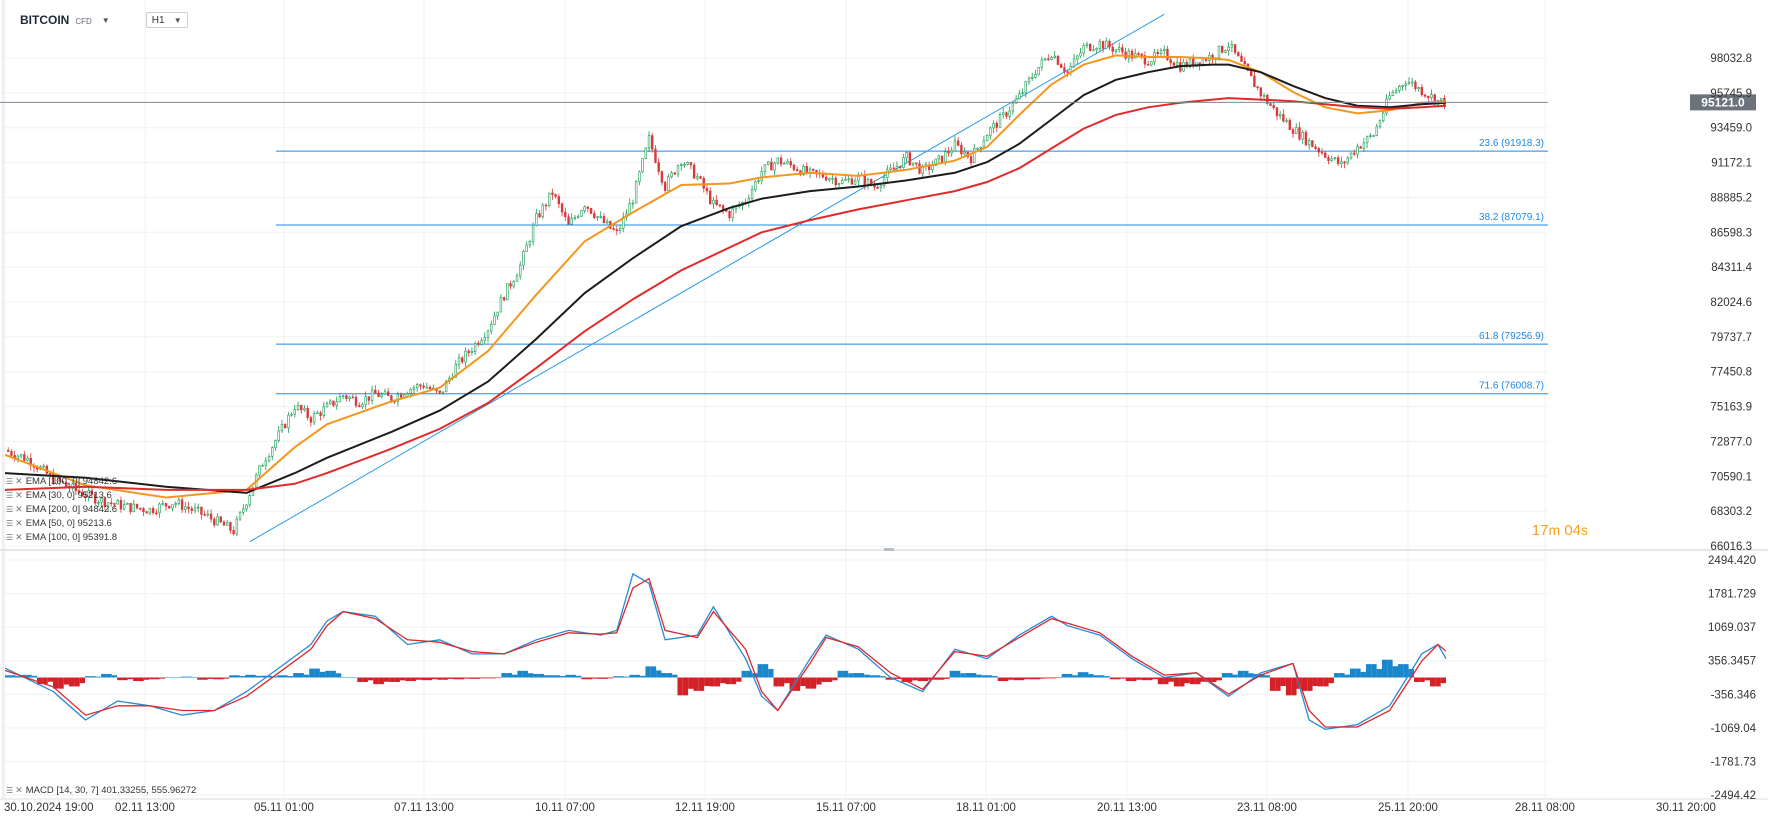  Describe the element at coordinates (1731, 408) in the screenshot. I see `price-tick-label: 75163.9` at that location.